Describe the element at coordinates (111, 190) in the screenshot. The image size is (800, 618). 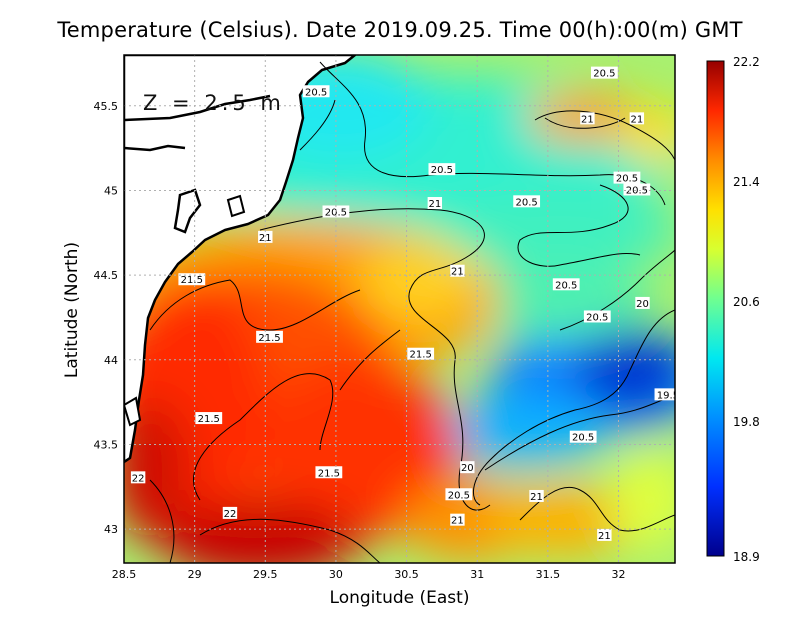
I see `y-tick-label: 45` at that location.